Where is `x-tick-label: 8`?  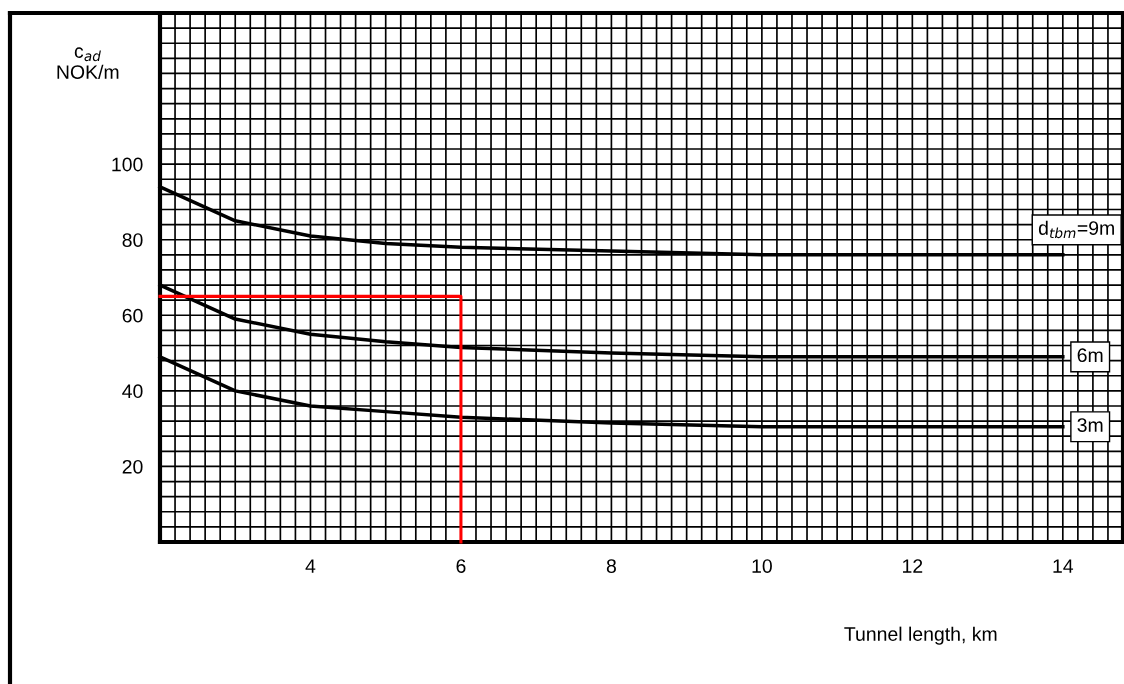 x-tick-label: 8 is located at coordinates (611, 566).